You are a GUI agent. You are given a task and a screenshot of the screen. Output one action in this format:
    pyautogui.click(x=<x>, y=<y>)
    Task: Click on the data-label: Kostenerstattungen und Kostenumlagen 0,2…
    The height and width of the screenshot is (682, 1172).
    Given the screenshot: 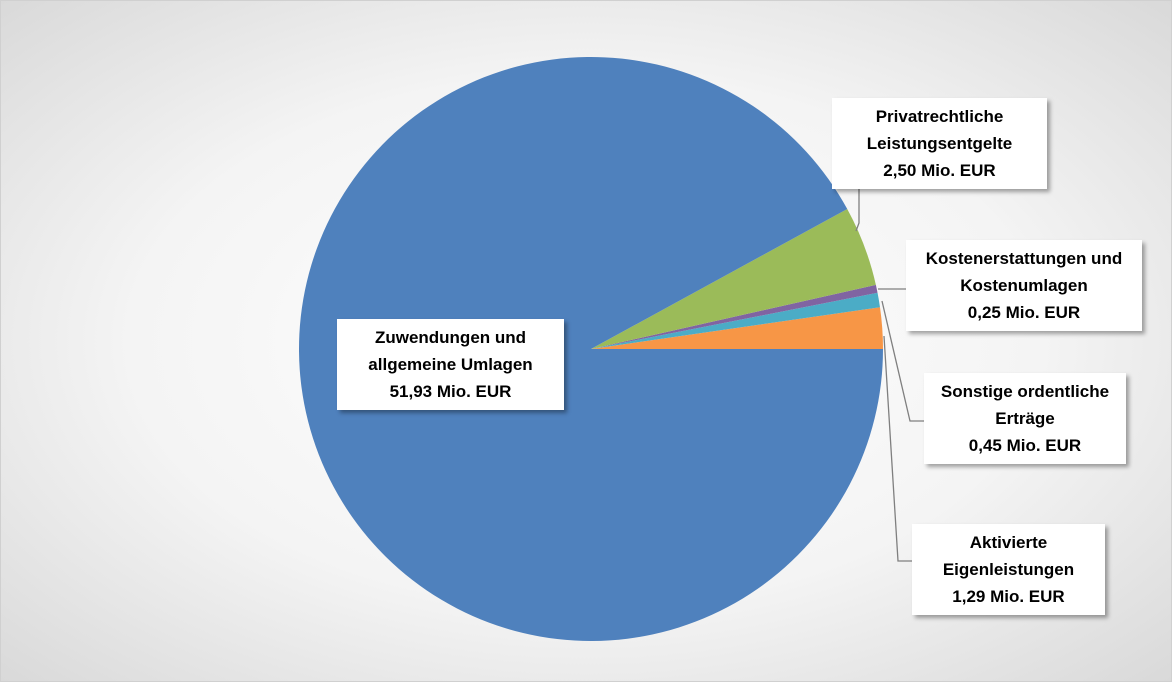 What is the action you would take?
    pyautogui.click(x=1024, y=285)
    